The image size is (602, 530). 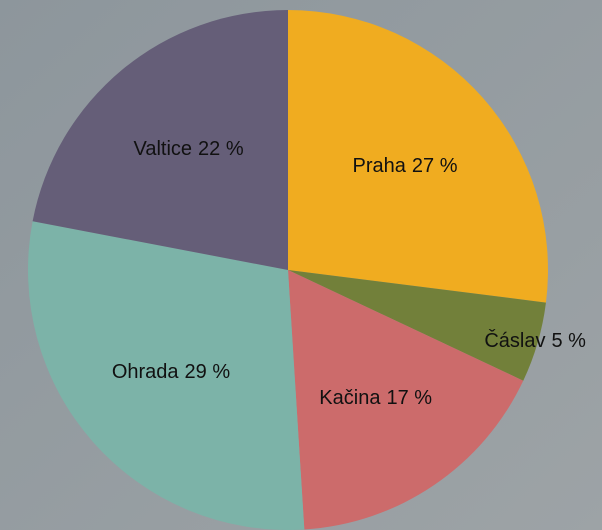 I want to click on pie-slice, so click(x=417, y=325).